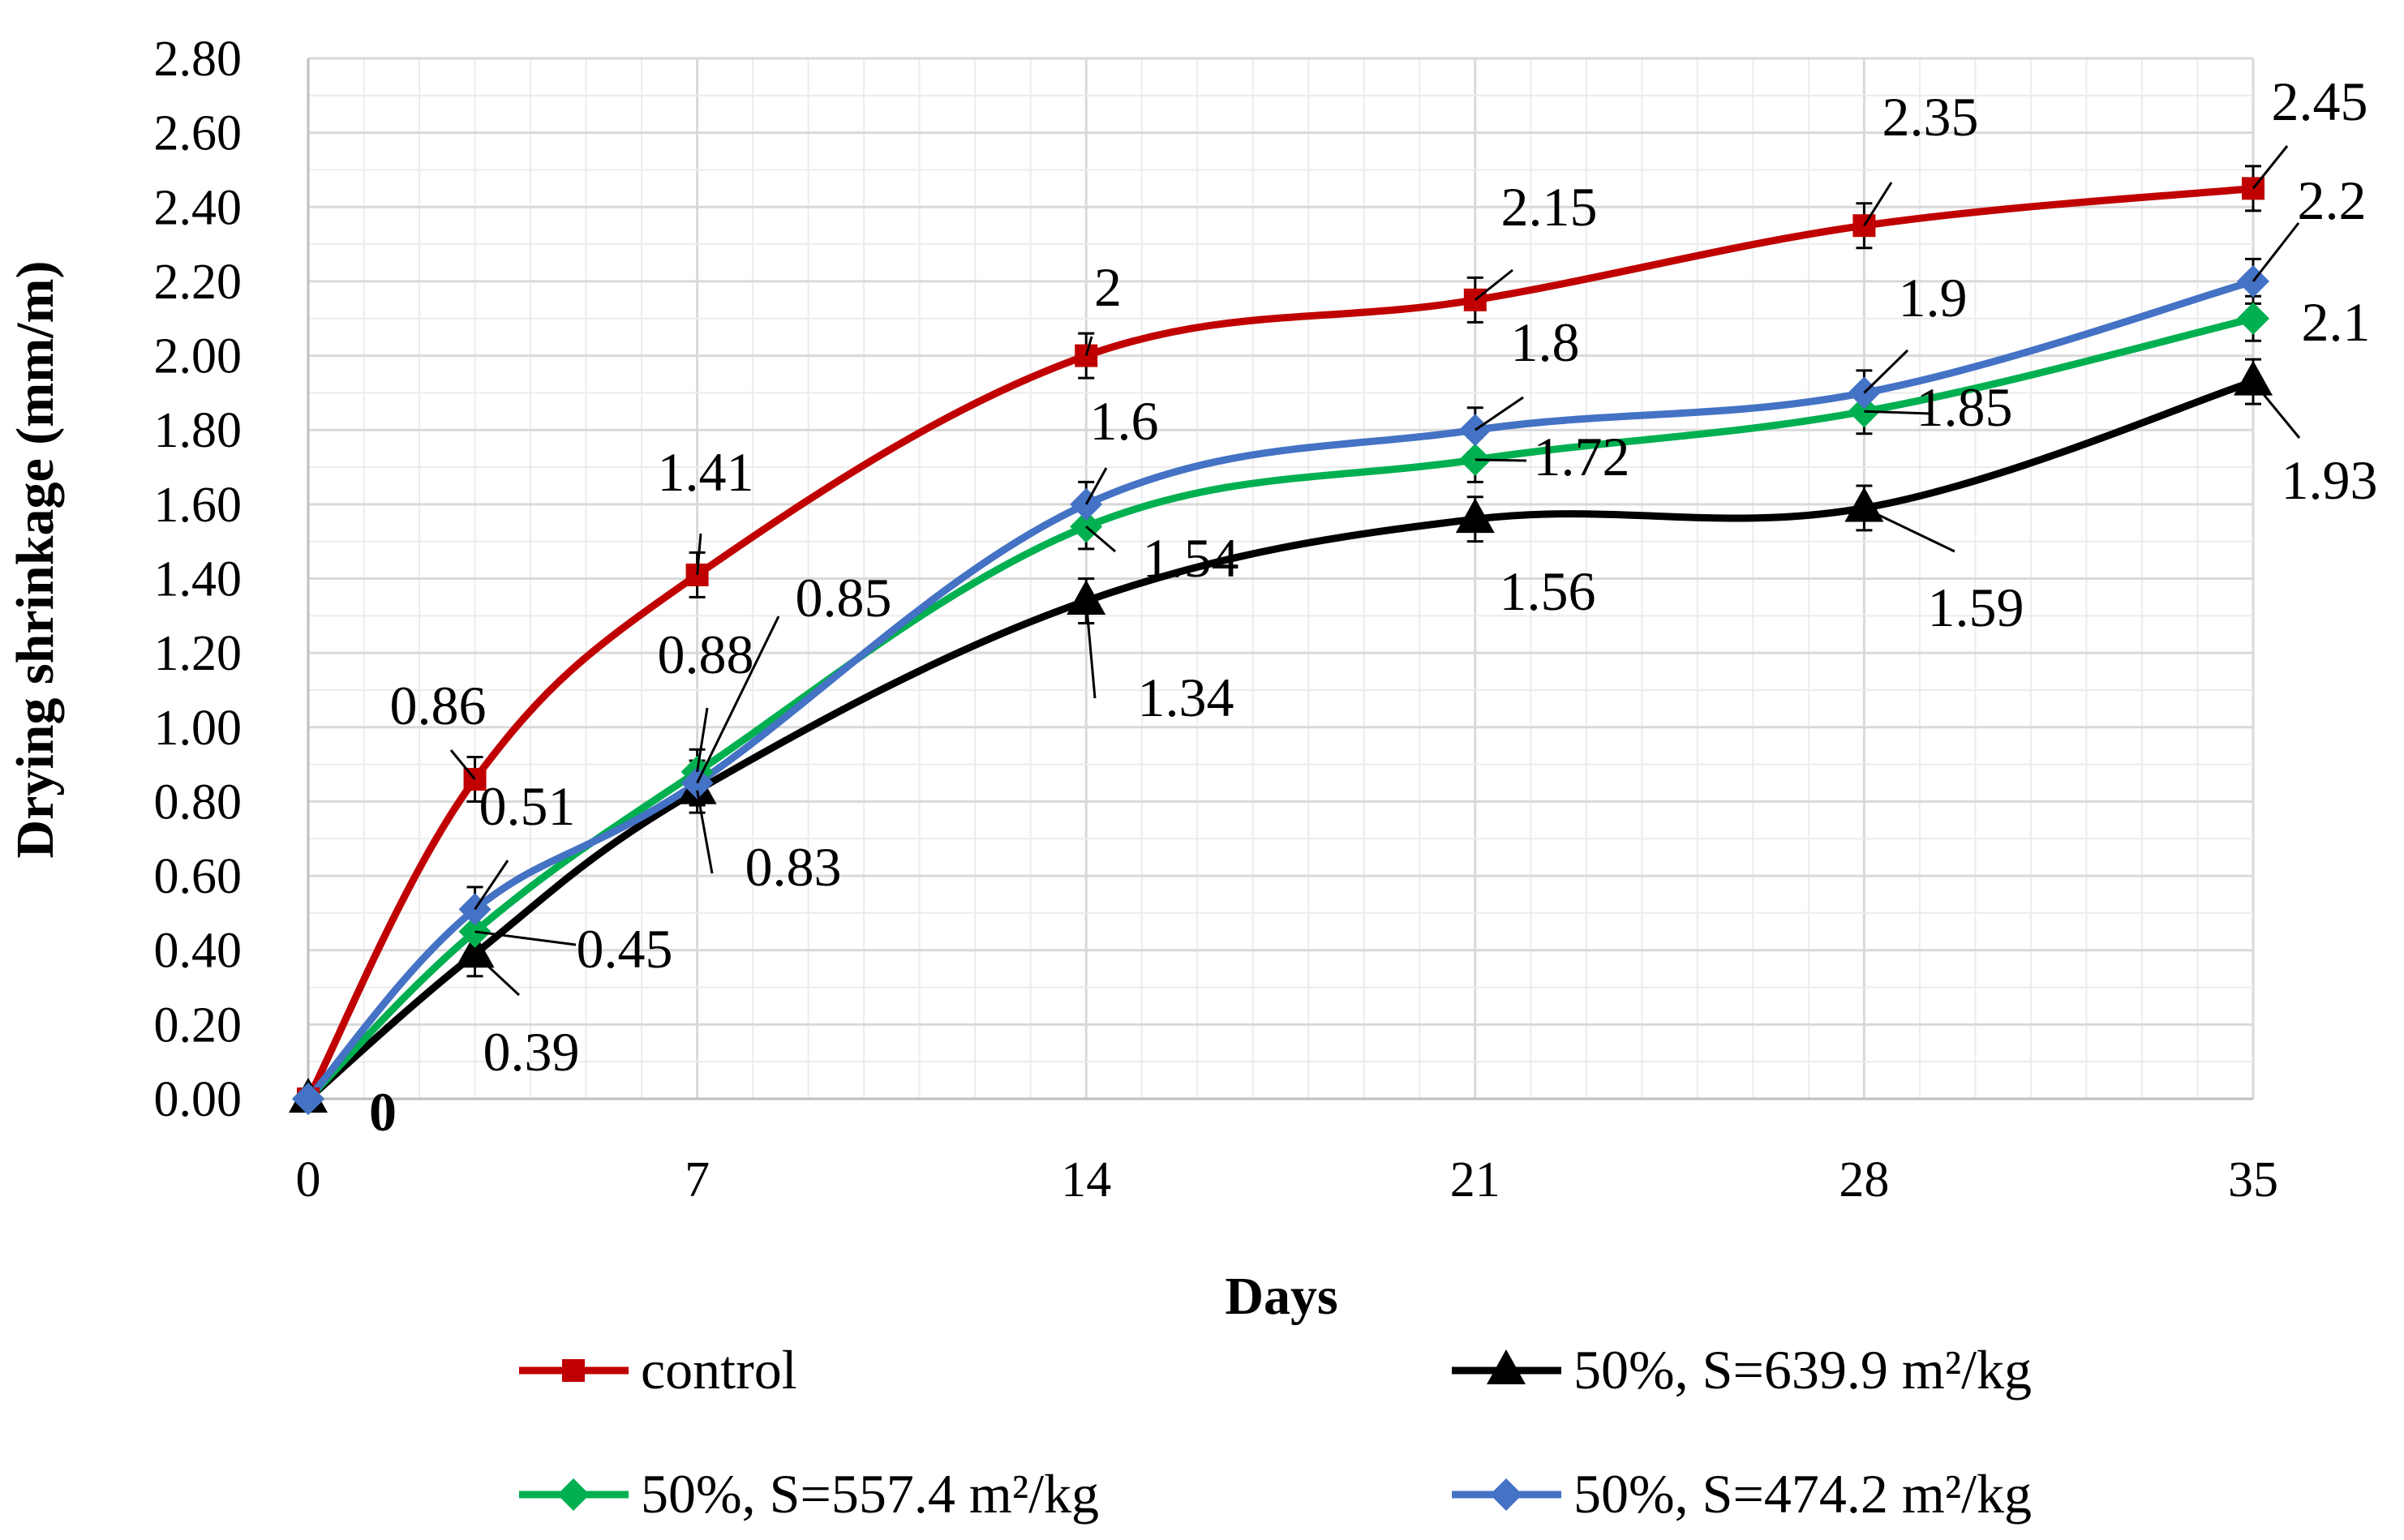 The image size is (2404, 1540). Describe the element at coordinates (198, 1099) in the screenshot. I see `y-tick-label: 0.00` at that location.